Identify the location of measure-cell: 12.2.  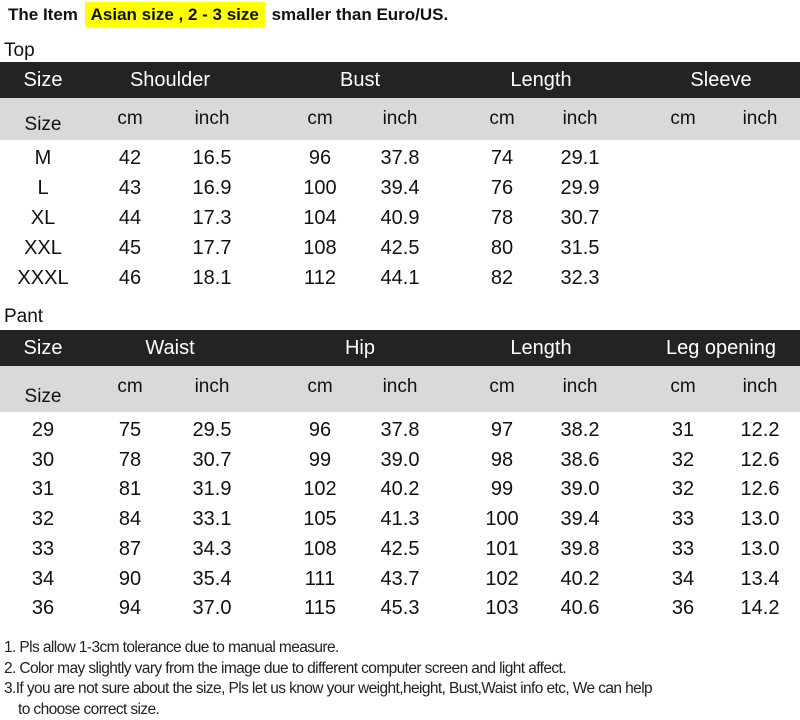
(760, 430).